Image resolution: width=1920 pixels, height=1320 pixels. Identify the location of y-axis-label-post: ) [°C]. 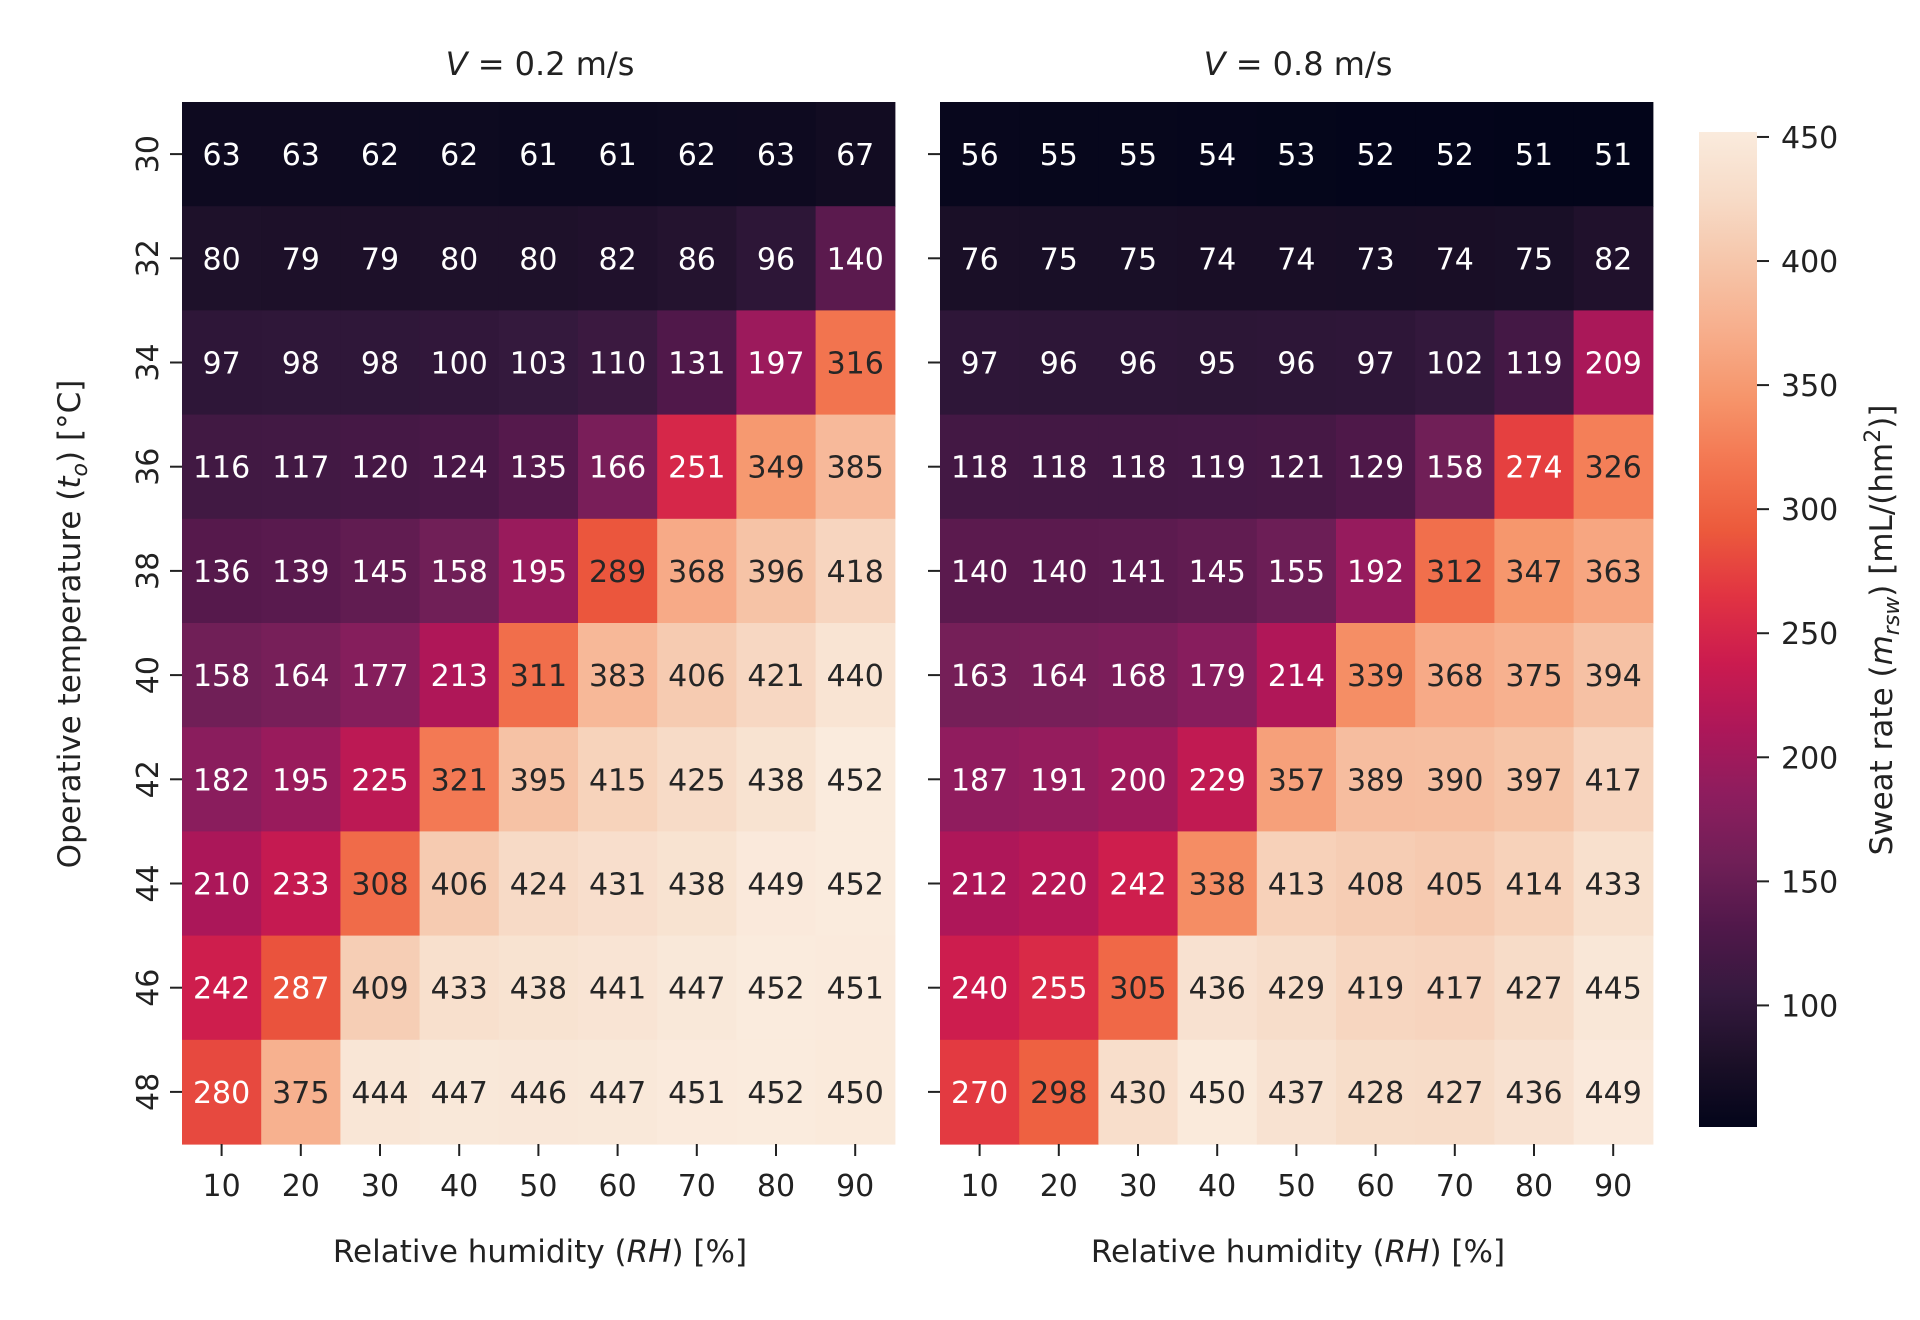
(70, 421).